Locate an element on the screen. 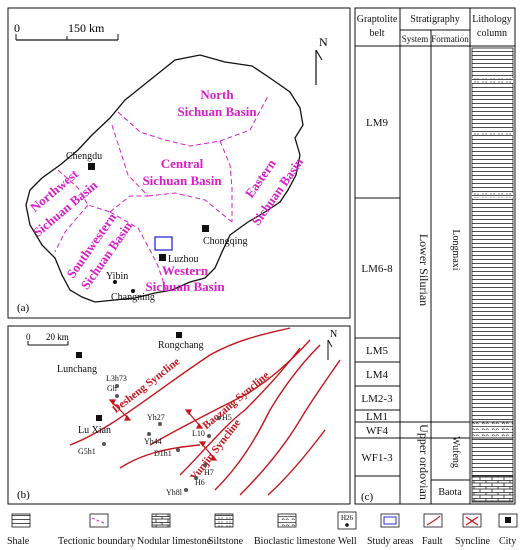  system-lower-silurian: Lower Silurian is located at coordinates (424, 270).